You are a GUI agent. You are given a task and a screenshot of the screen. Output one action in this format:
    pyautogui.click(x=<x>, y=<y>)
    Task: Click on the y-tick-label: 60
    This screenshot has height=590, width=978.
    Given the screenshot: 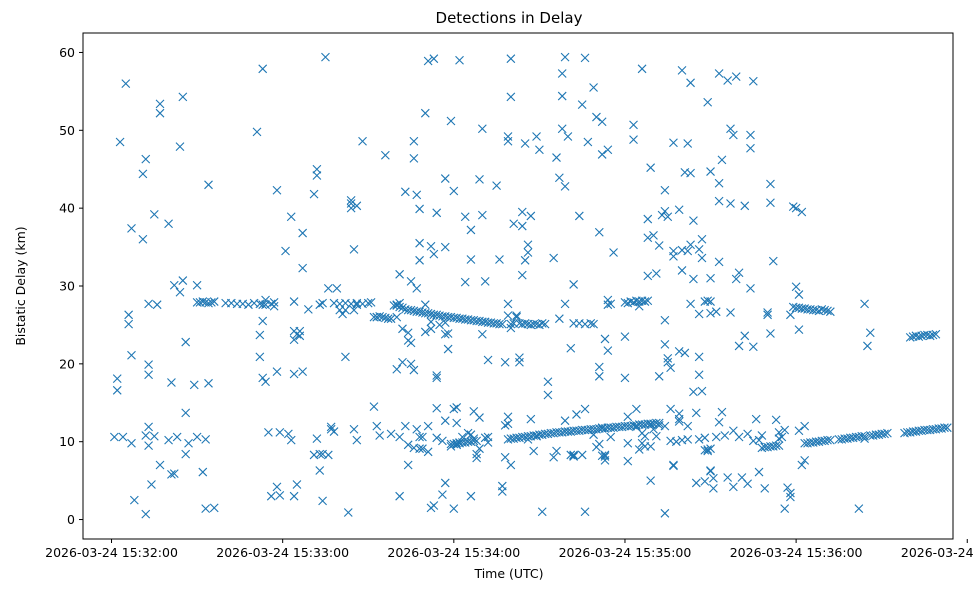 What is the action you would take?
    pyautogui.click(x=67, y=52)
    